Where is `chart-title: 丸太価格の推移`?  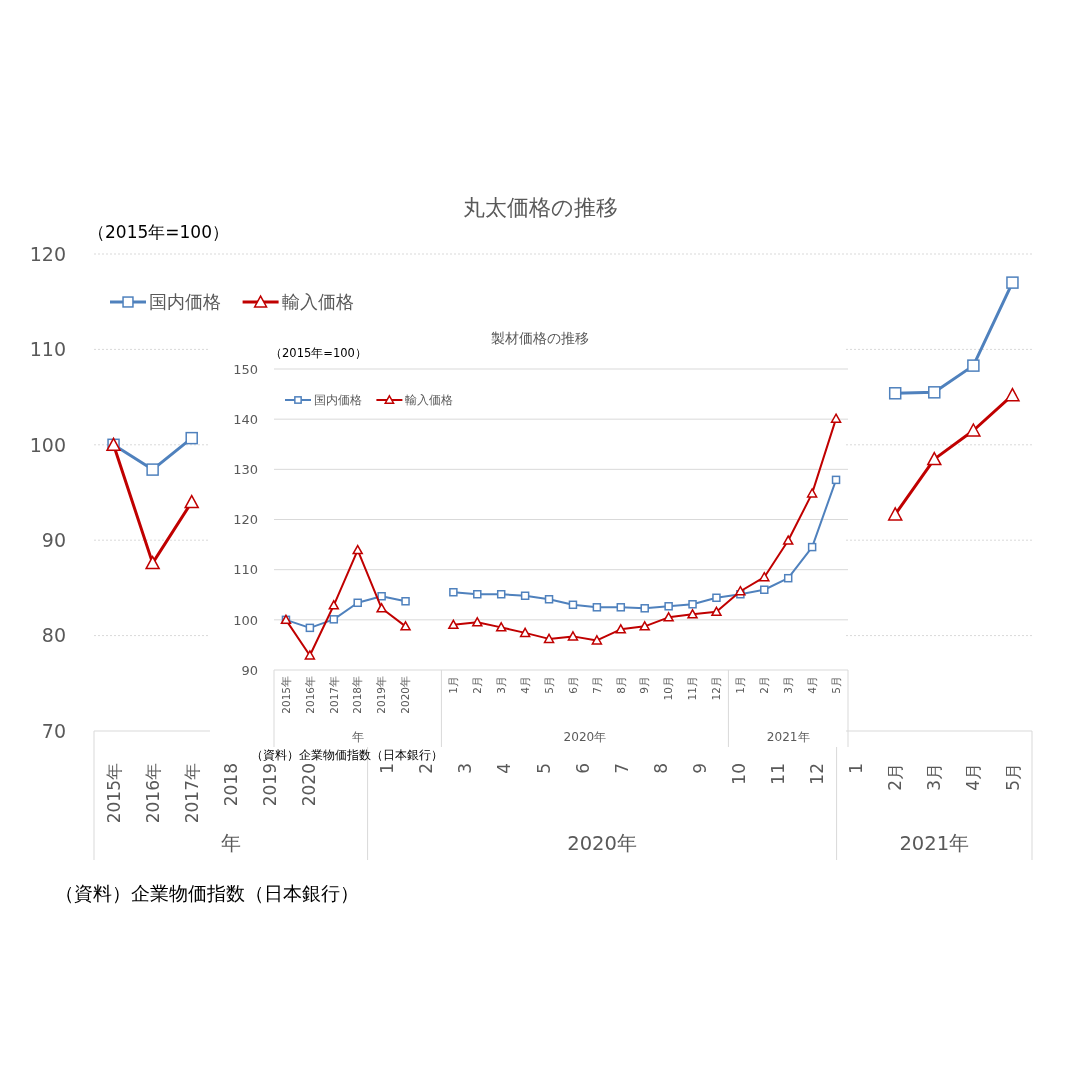
chart-title: 丸太価格の推移 is located at coordinates (540, 207).